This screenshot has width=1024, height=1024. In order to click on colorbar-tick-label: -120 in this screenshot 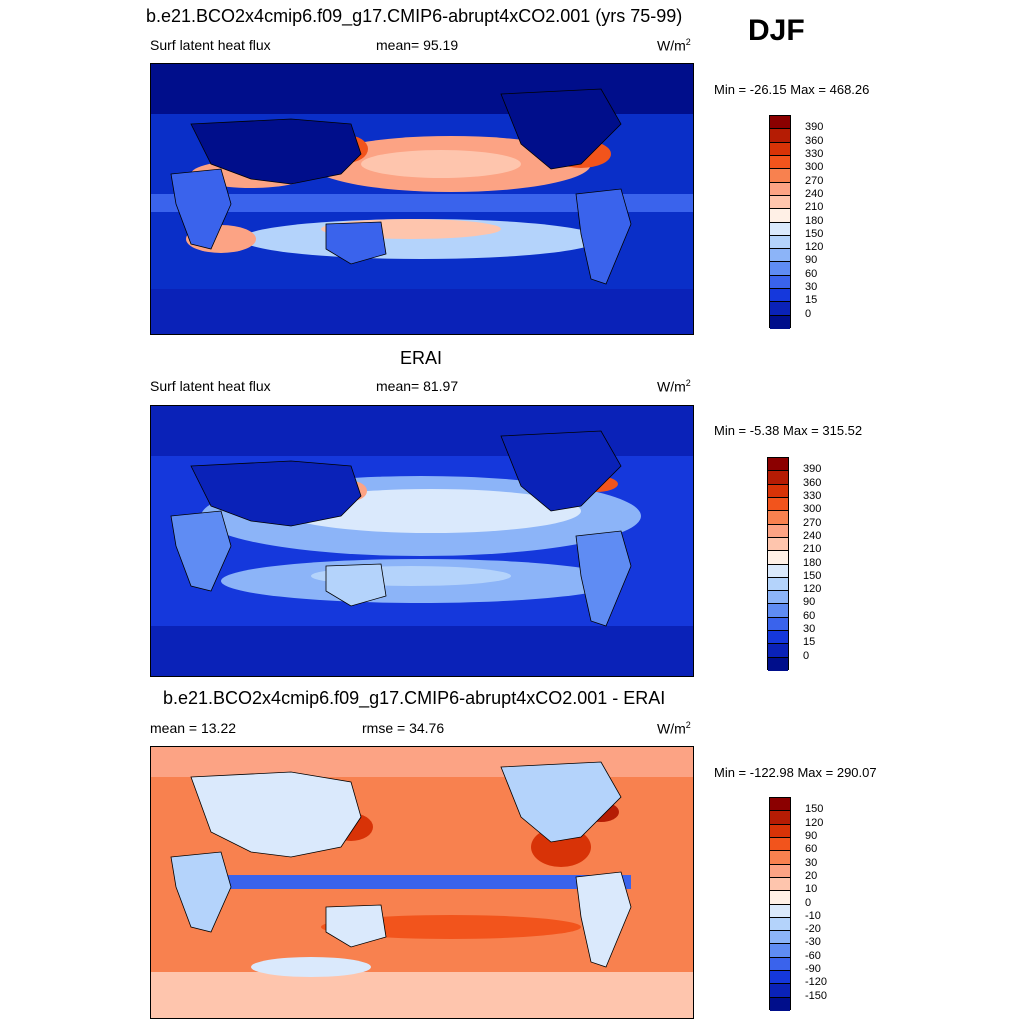, I will do `click(816, 982)`.